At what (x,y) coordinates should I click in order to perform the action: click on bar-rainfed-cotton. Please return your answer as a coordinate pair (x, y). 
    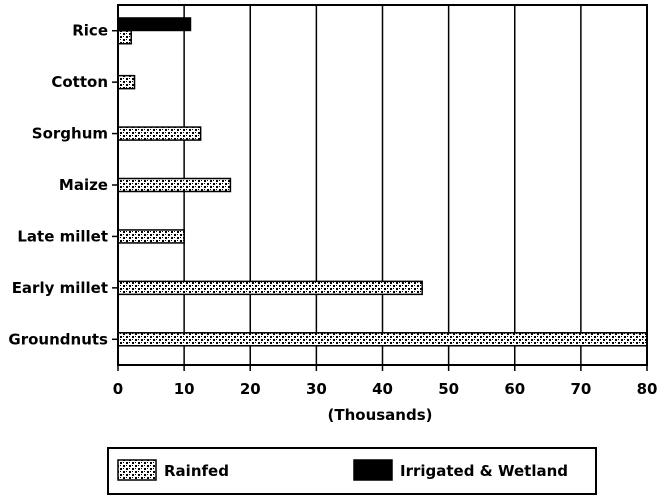
    Looking at the image, I should click on (126, 82).